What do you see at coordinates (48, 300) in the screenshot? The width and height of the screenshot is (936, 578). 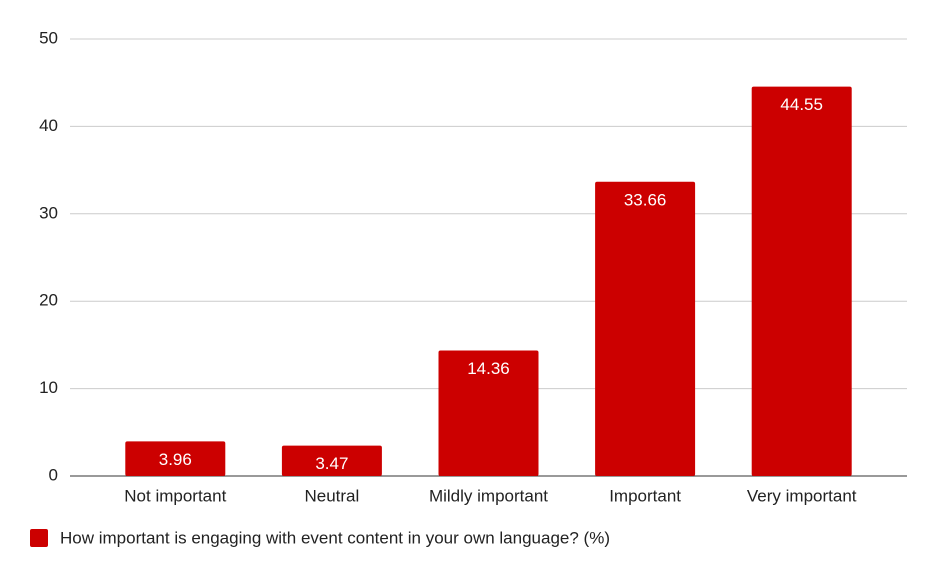 I see `y-tick-label: 20` at bounding box center [48, 300].